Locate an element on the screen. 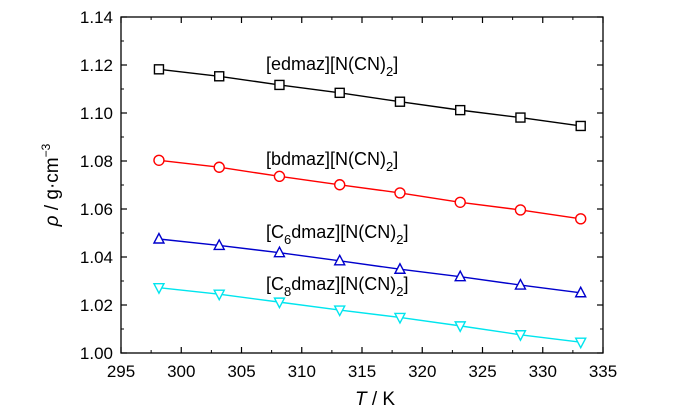 Image resolution: width=700 pixels, height=415 pixels. y-tick-label: 1.08 is located at coordinates (96, 161).